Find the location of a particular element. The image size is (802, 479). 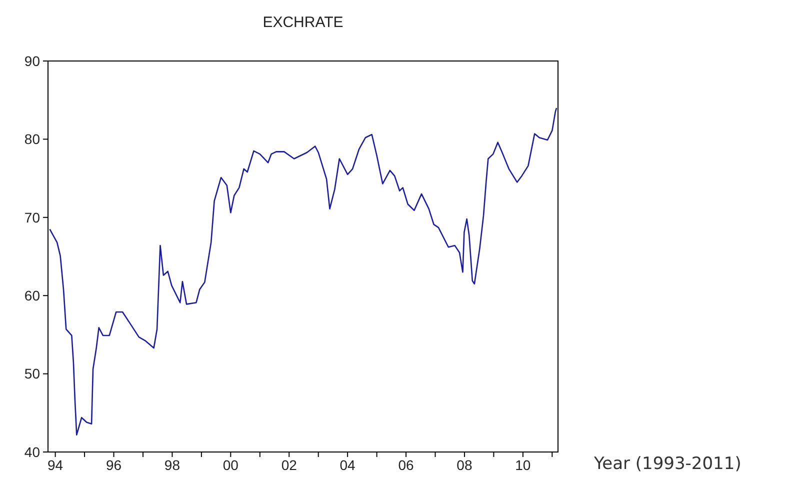

y-tick-label: 40 is located at coordinates (32, 452).